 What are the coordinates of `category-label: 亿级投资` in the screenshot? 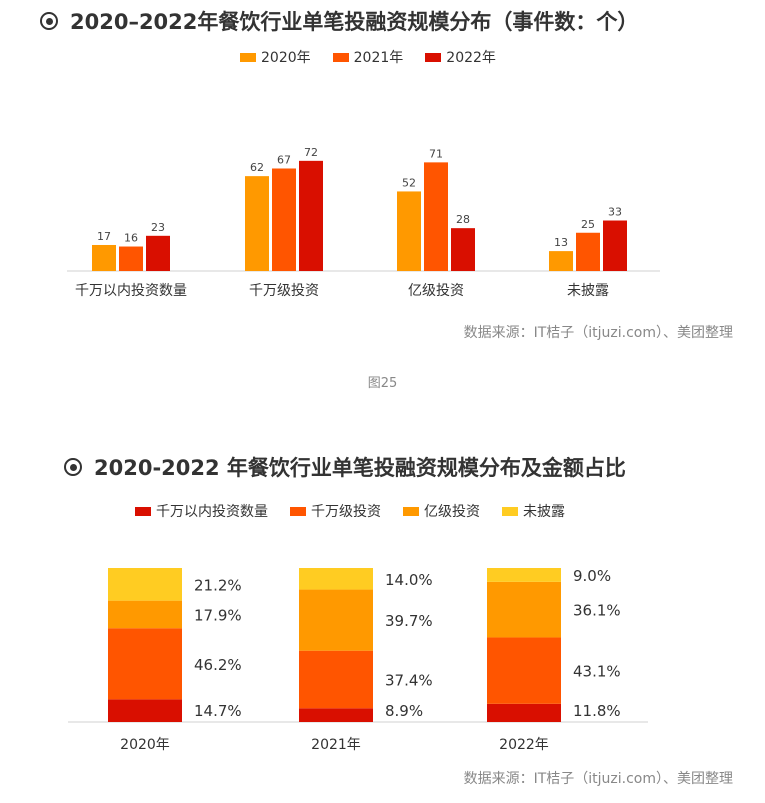 It's located at (436, 291).